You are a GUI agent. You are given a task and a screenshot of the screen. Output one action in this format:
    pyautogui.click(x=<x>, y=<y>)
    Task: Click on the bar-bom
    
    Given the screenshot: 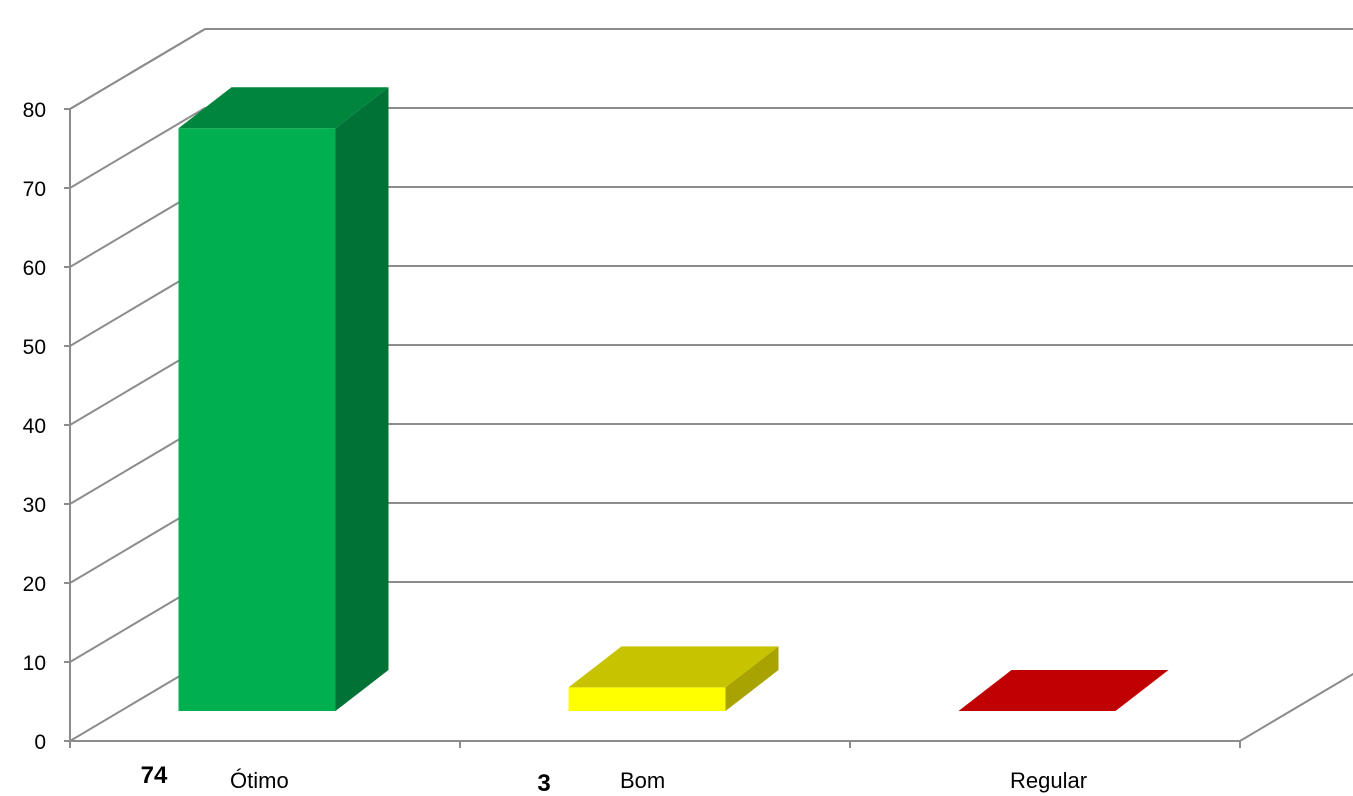 What is the action you would take?
    pyautogui.click(x=673, y=678)
    